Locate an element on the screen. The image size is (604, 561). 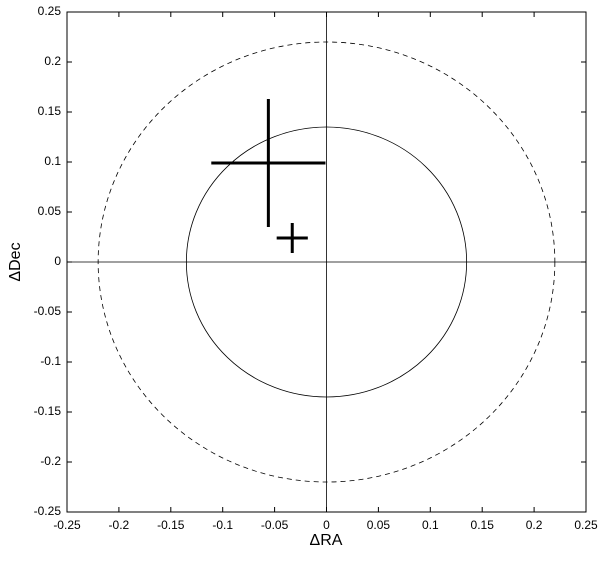
x-tick-label: -0.15 is located at coordinates (171, 525).